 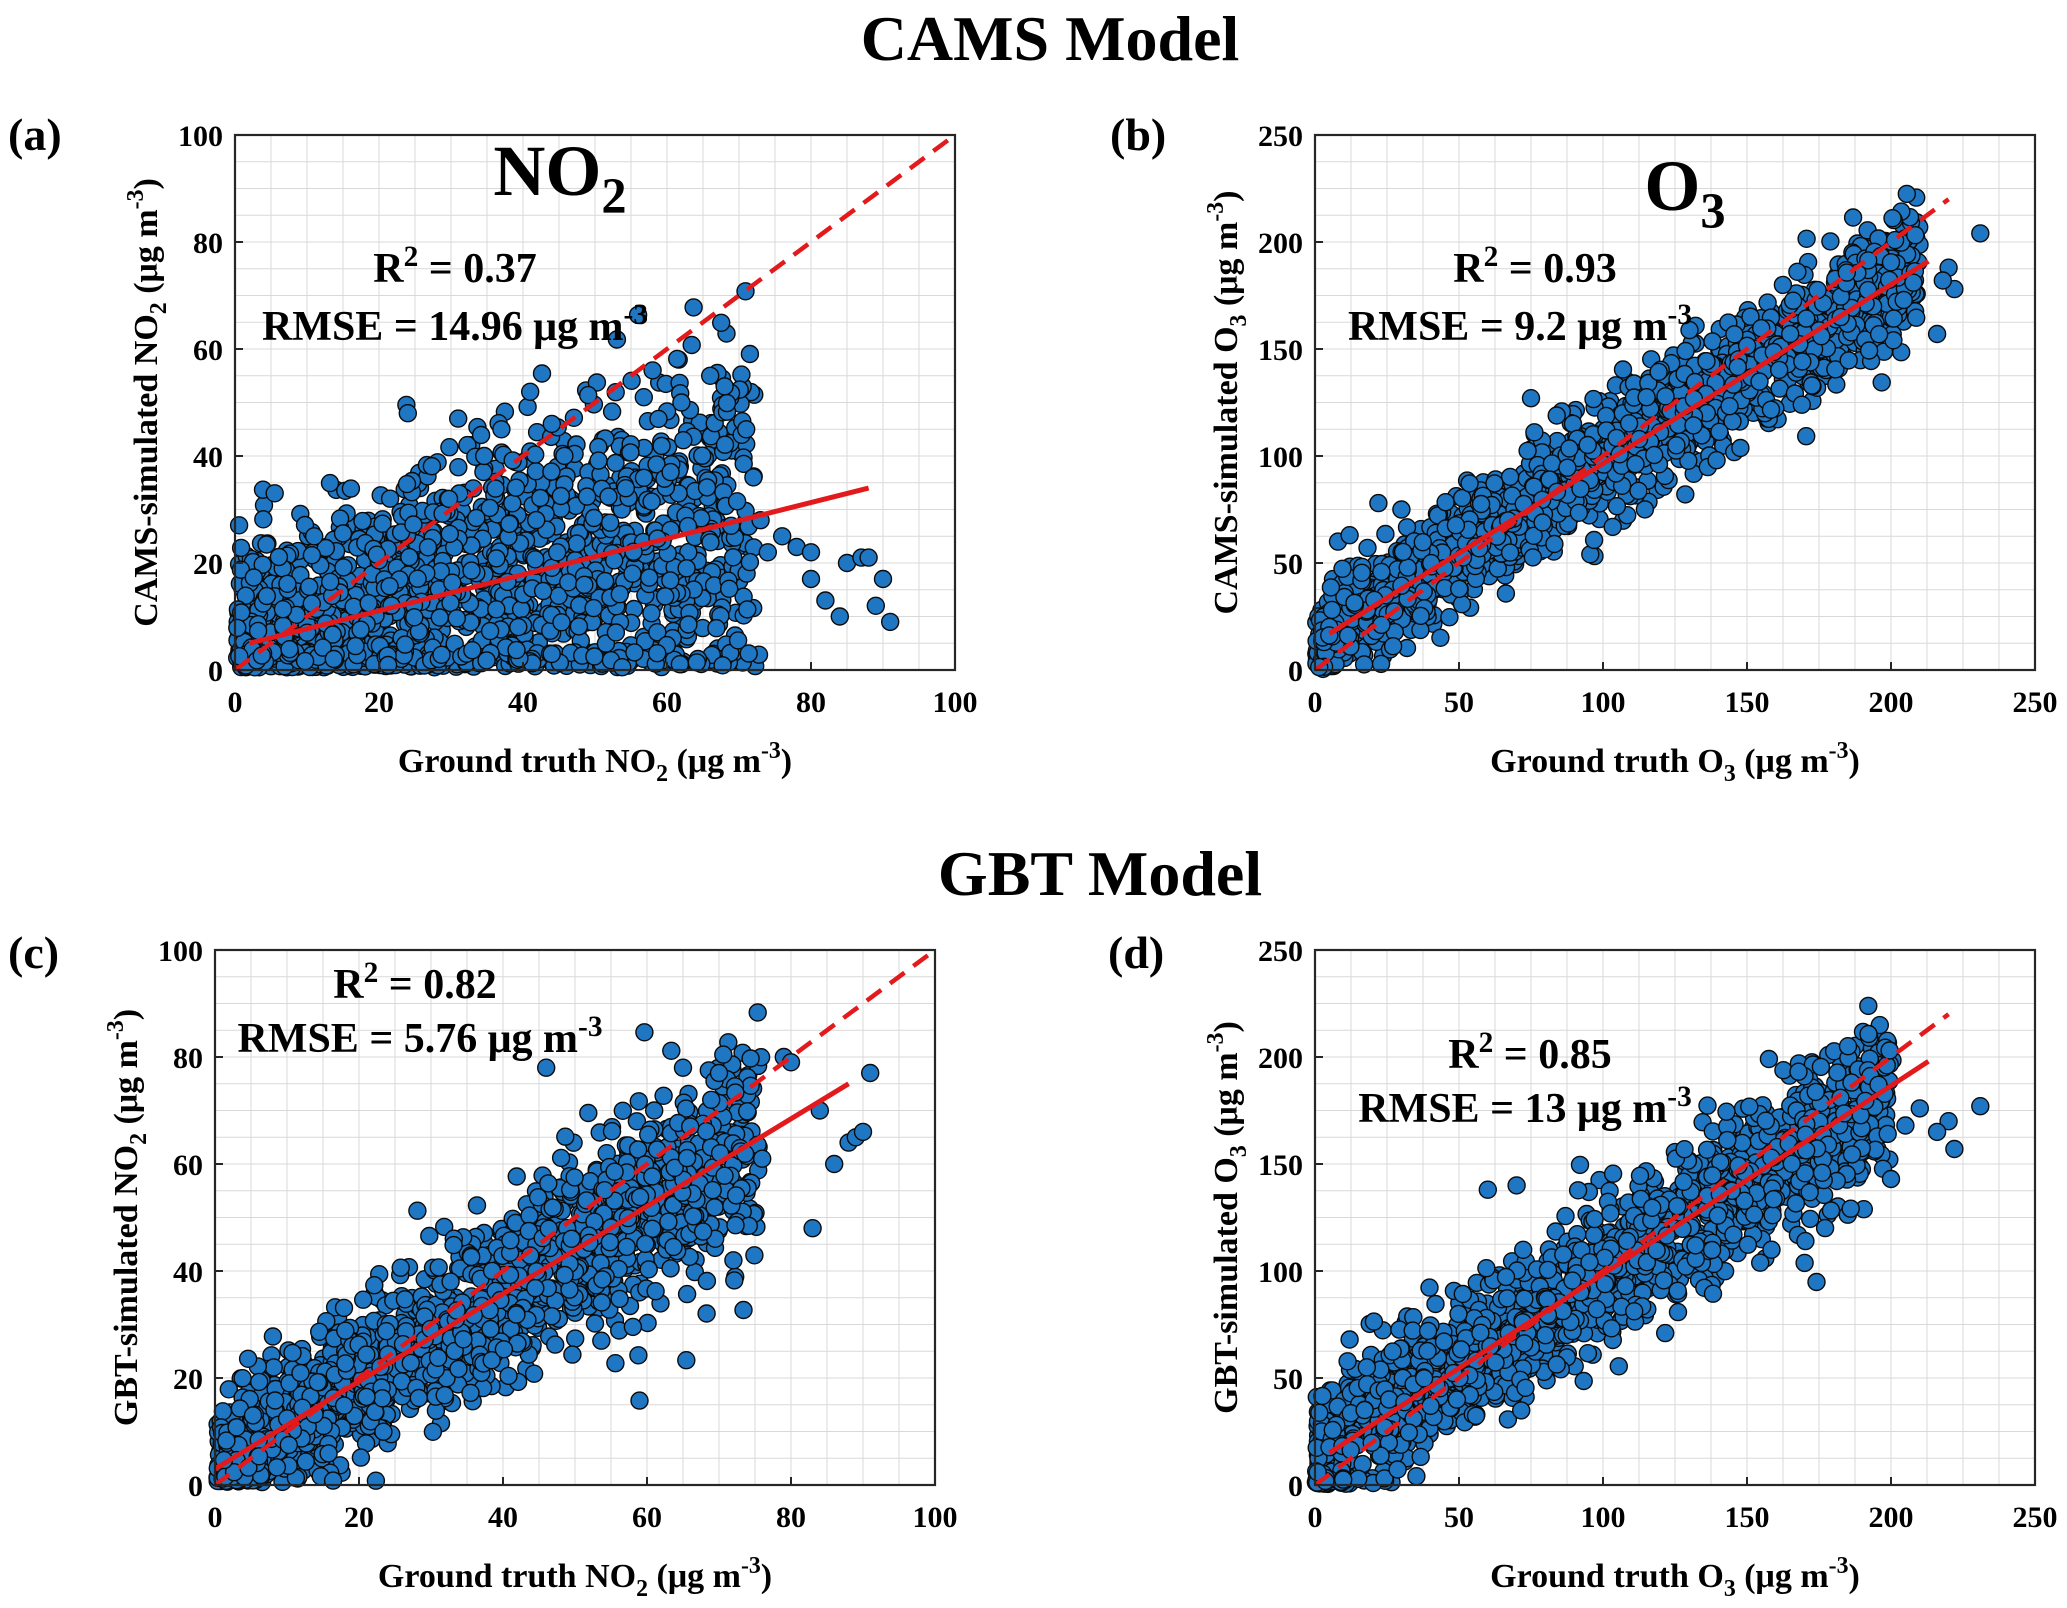 I want to click on x-tick-label: 20, so click(x=379, y=702).